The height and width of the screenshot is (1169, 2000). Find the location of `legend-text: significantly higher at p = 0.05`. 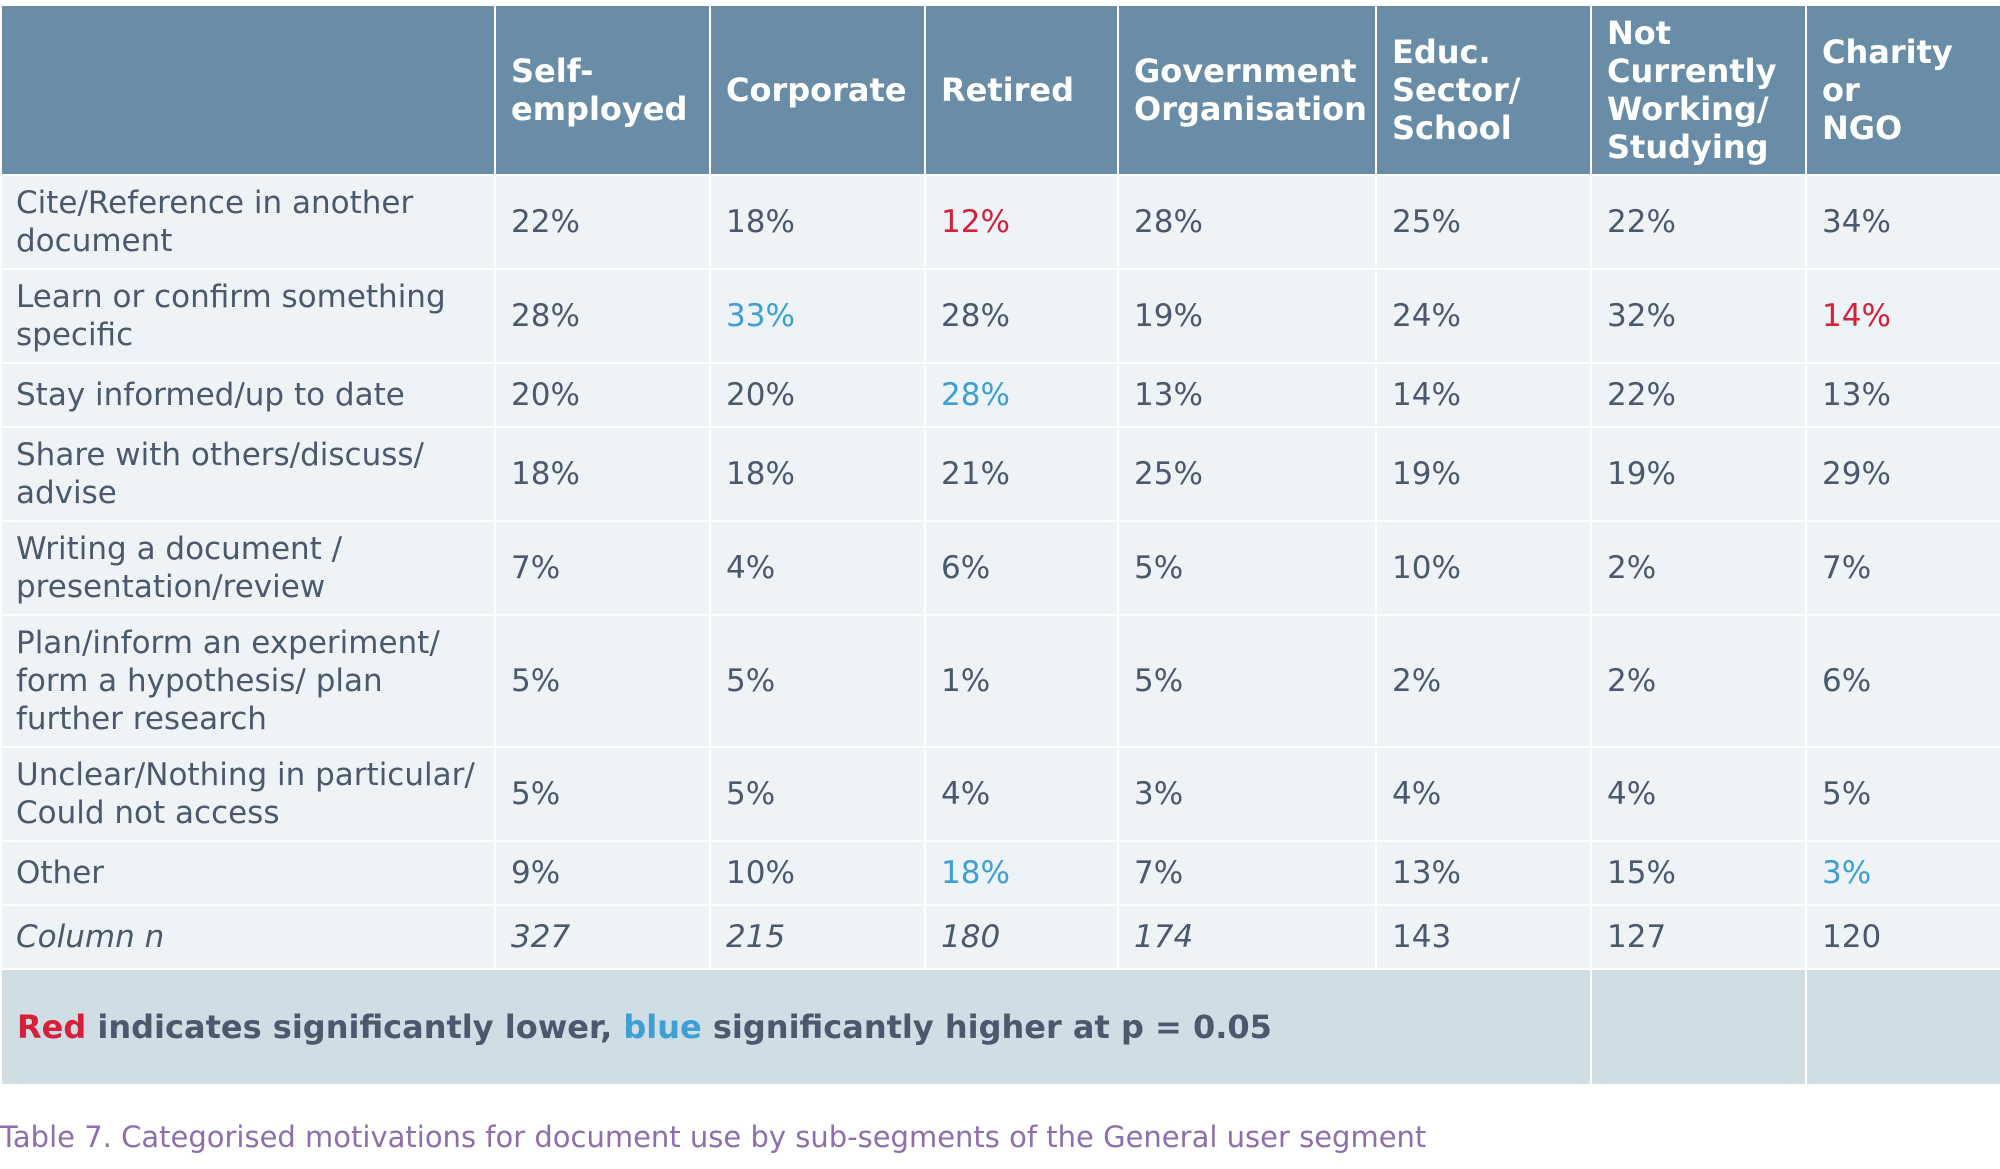

legend-text: significantly higher at p = 0.05 is located at coordinates (986, 1027).